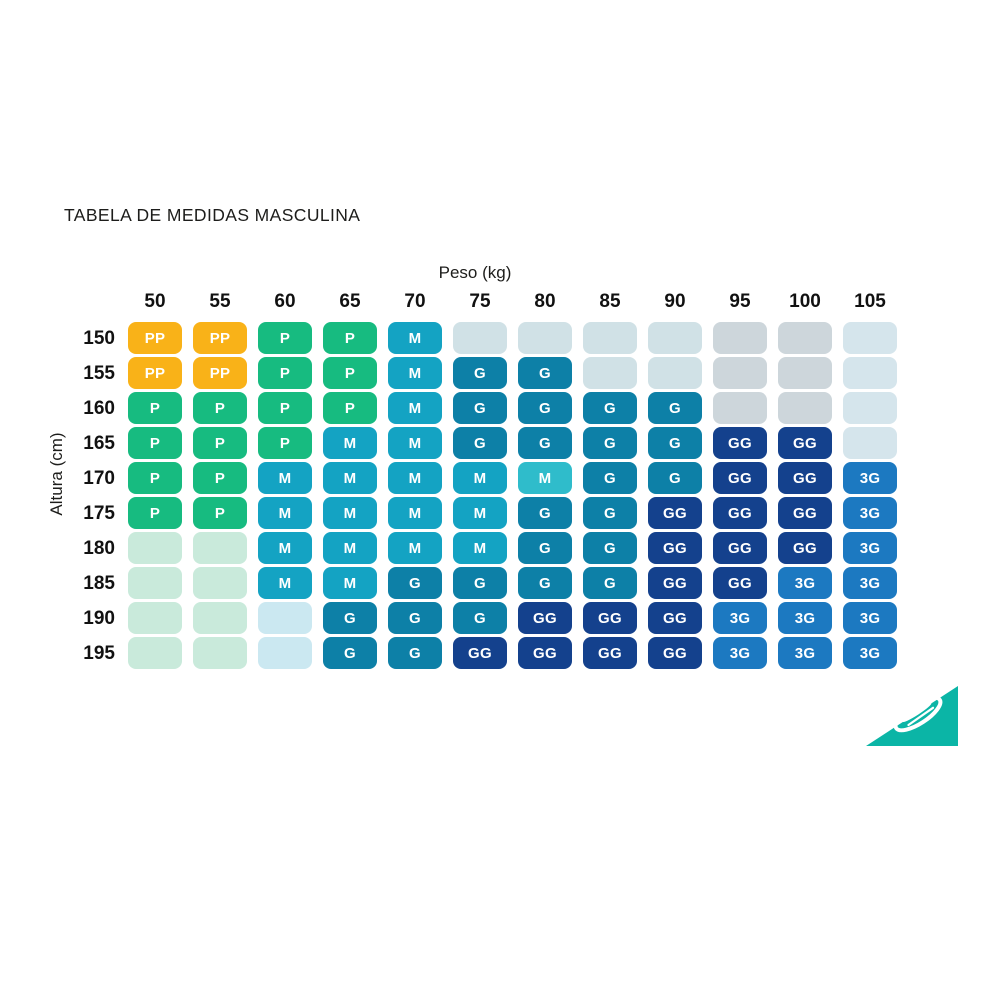 This screenshot has width=1000, height=1000. I want to click on size-cell-175-80: G, so click(545, 513).